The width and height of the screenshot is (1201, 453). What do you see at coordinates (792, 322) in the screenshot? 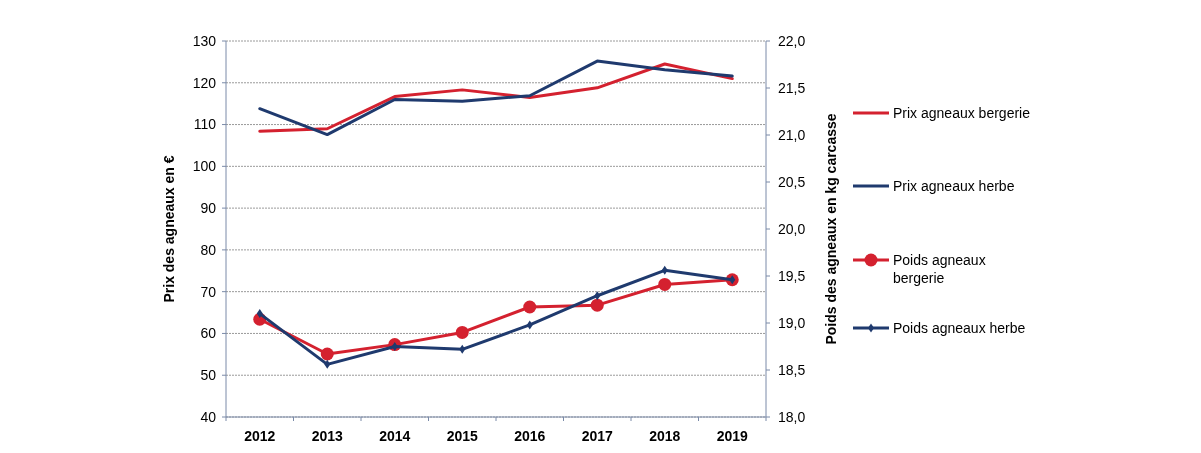
I see `y2-tick-label: 19,0` at bounding box center [792, 322].